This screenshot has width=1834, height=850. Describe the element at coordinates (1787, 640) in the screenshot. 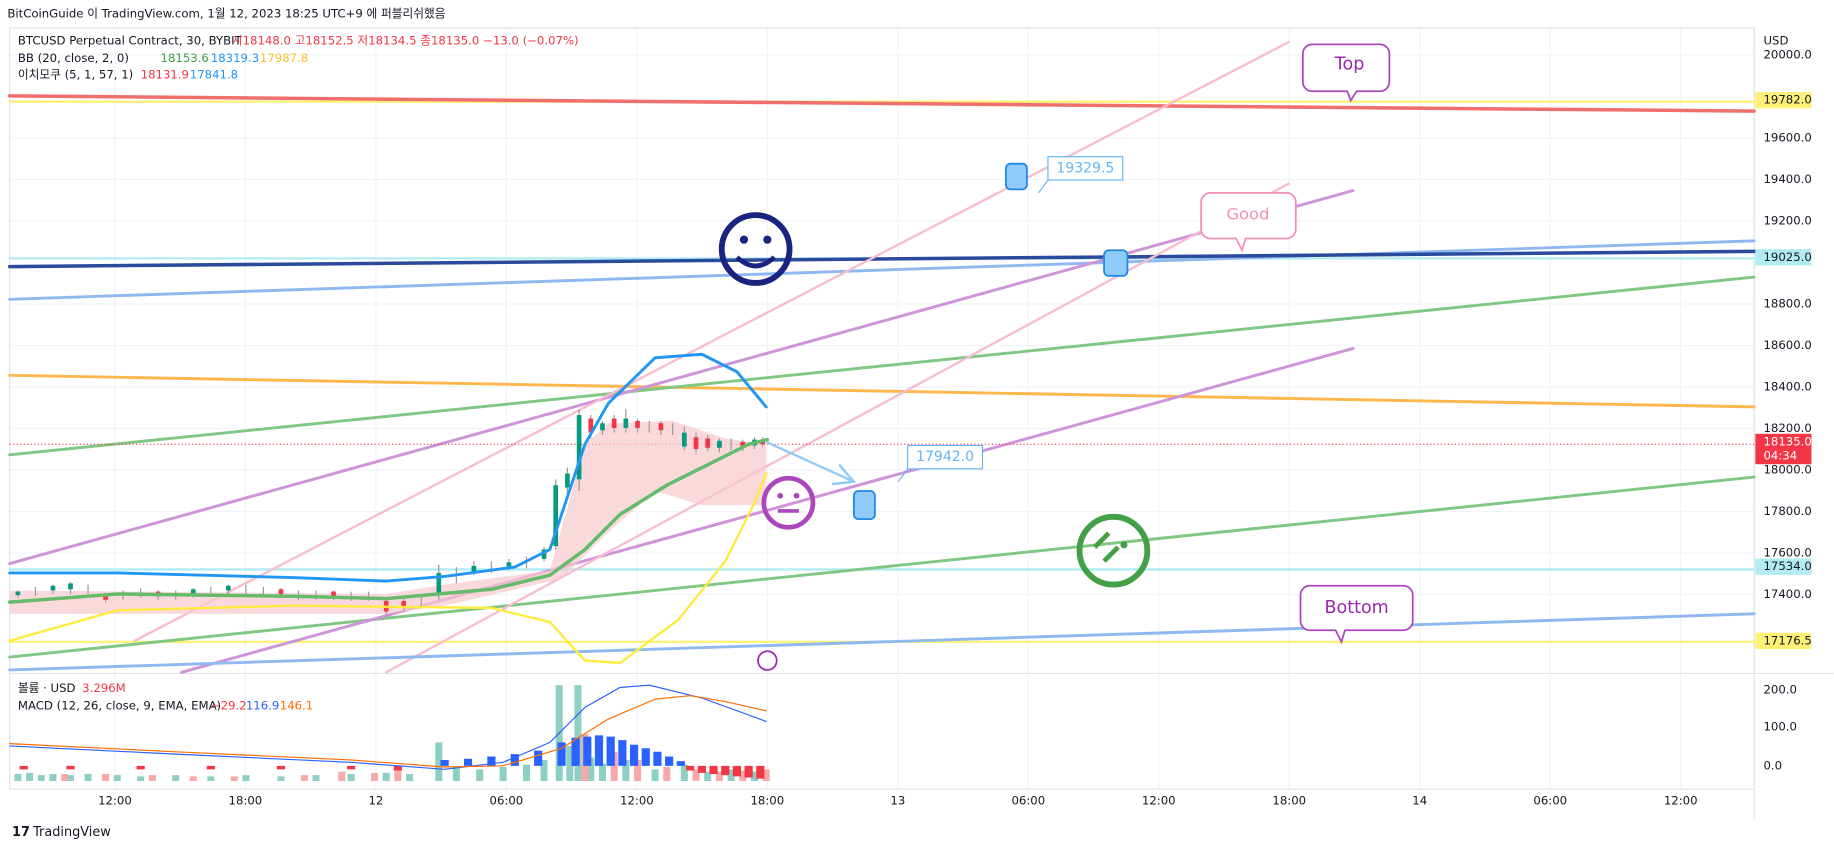

I see `price-badge-label: 17176.5` at that location.